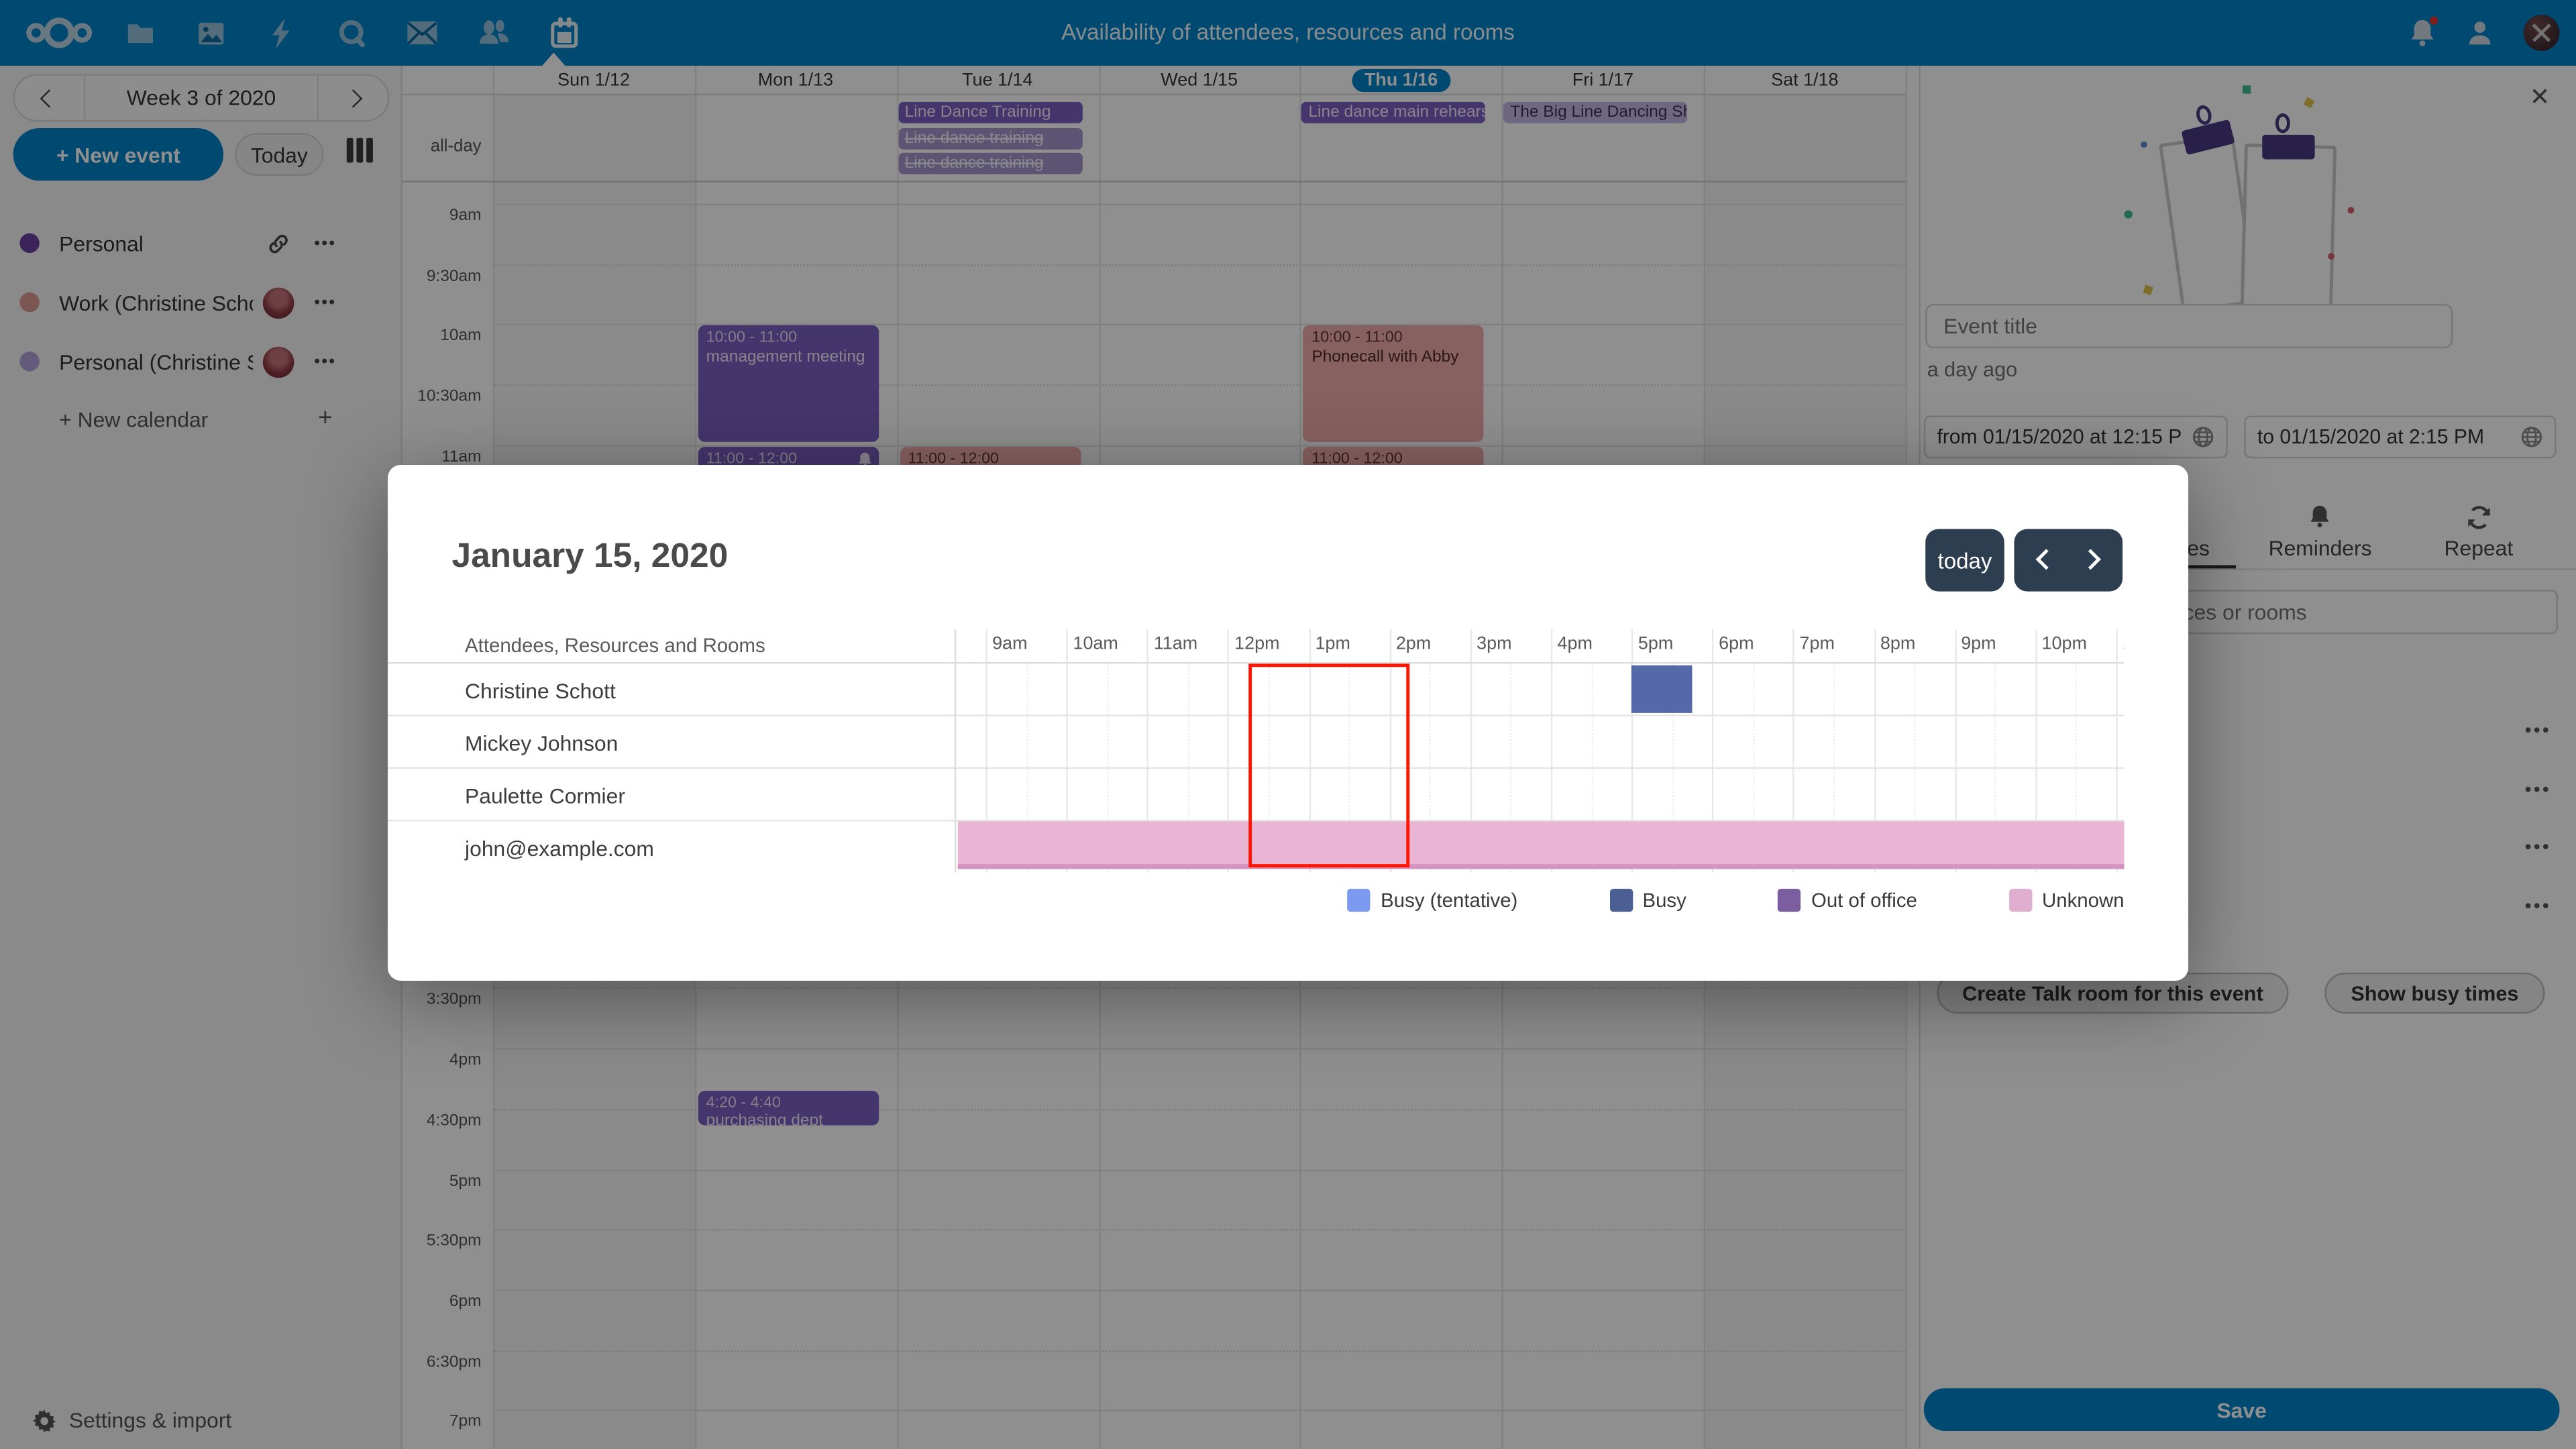  I want to click on last-modified-label: a day ago, so click(1972, 370).